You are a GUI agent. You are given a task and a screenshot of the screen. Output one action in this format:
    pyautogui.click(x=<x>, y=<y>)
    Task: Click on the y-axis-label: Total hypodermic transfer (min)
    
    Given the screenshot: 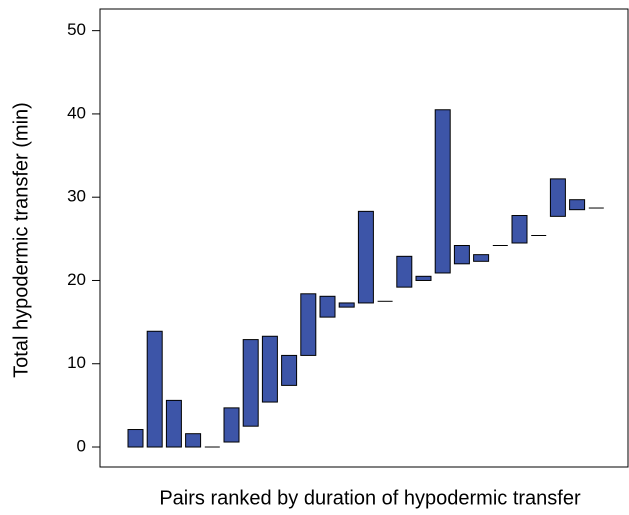 What is the action you would take?
    pyautogui.click(x=21, y=240)
    